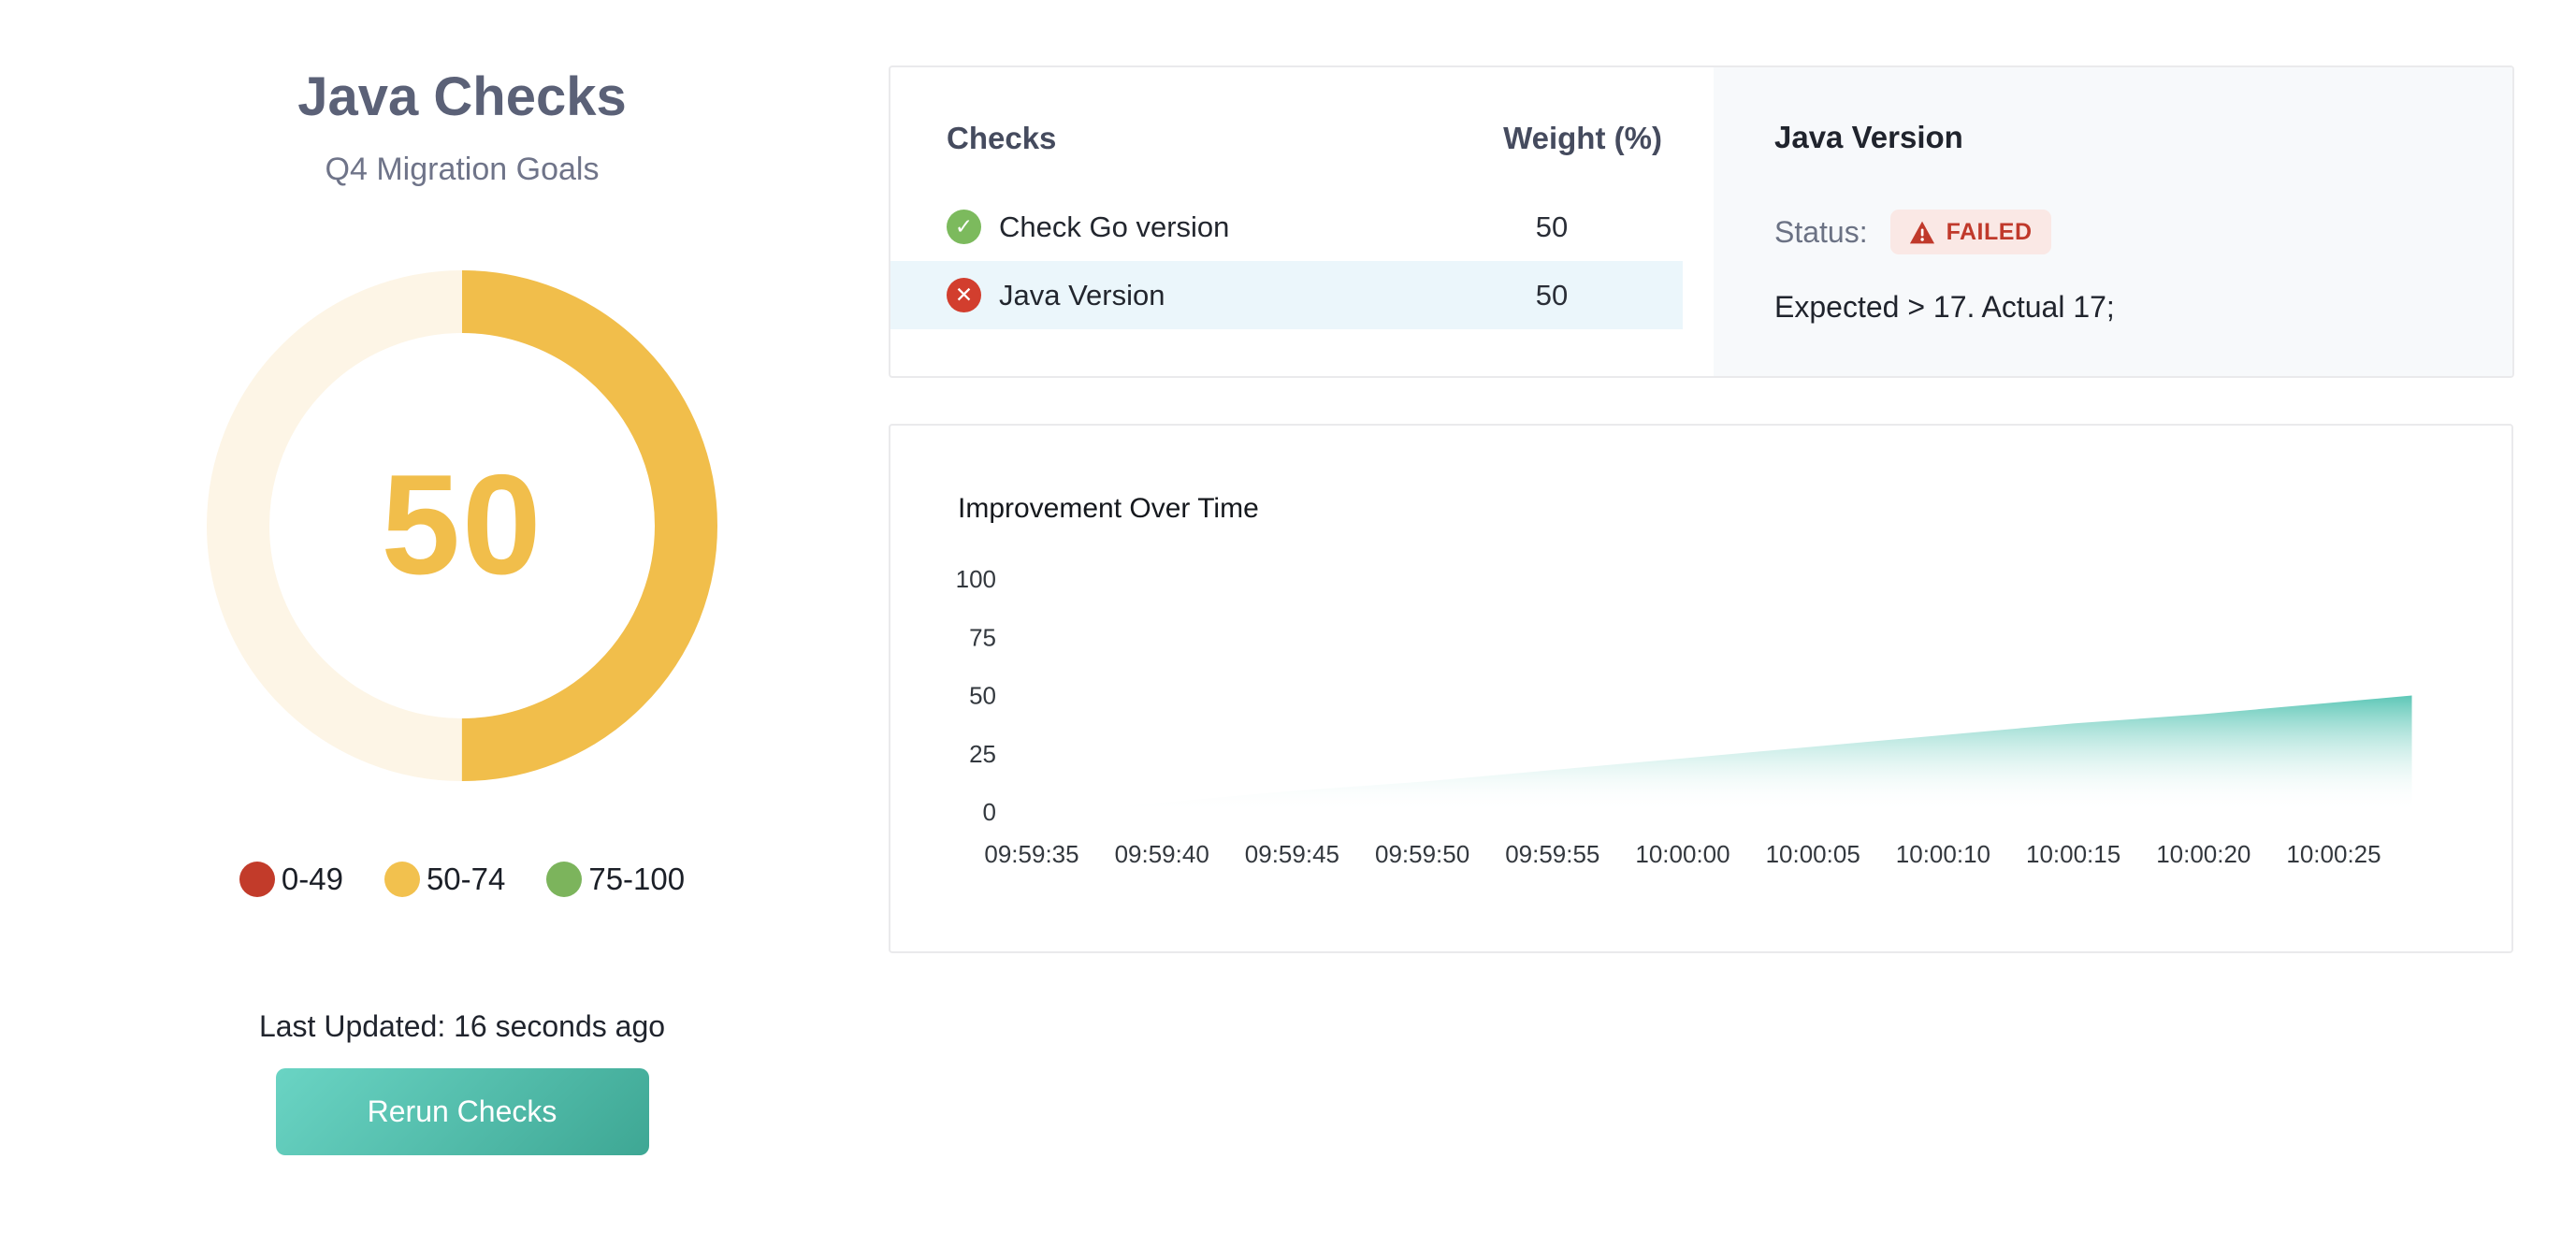  I want to click on detail-title: Java Version, so click(1868, 137).